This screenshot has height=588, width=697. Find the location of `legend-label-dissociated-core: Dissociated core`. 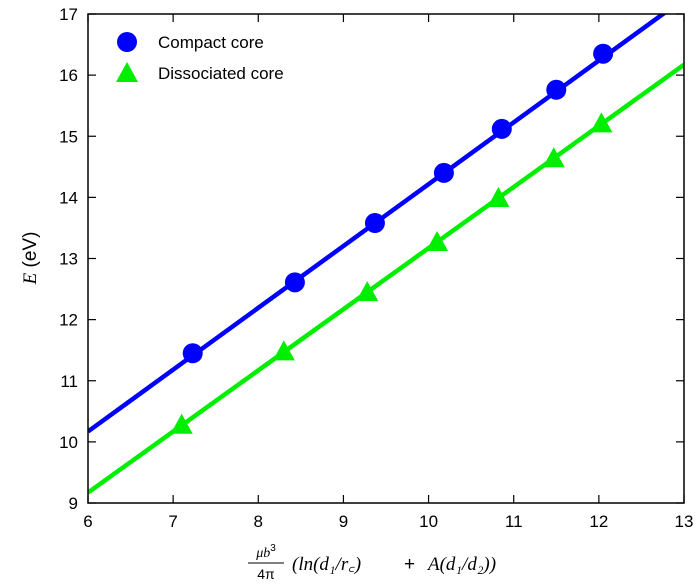

legend-label-dissociated-core: Dissociated core is located at coordinates (221, 73).